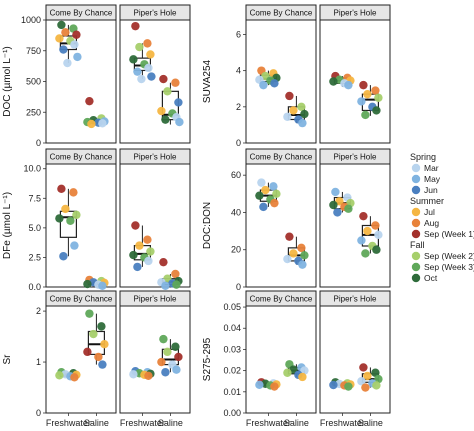 This screenshot has height=431, width=474. Describe the element at coordinates (232, 307) in the screenshot. I see `y-tick-label: 0.05` at that location.